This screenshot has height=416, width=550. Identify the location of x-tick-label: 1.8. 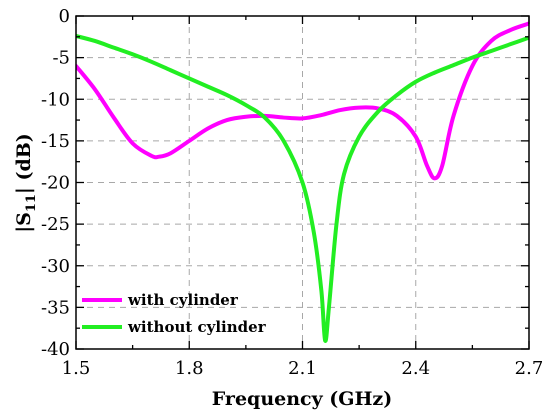
(189, 368).